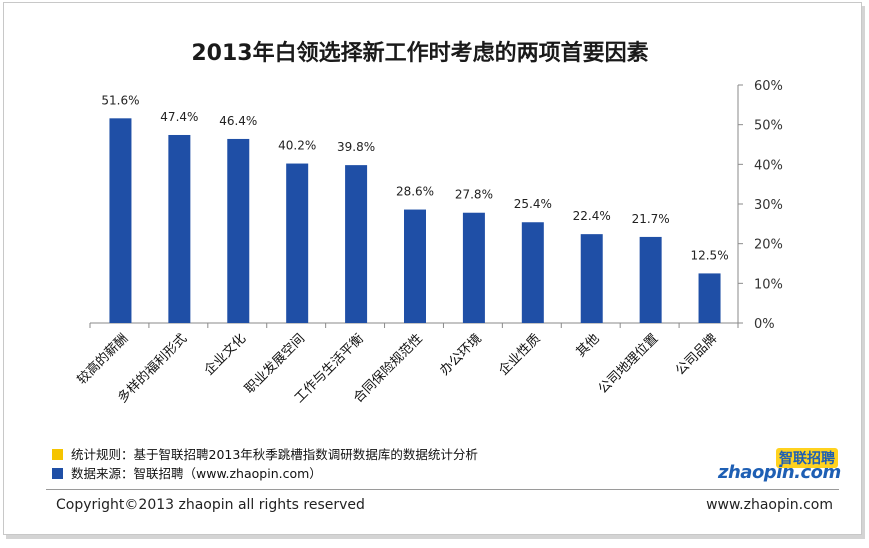 This screenshot has height=548, width=869. I want to click on data-label: 51.6%, so click(120, 100).